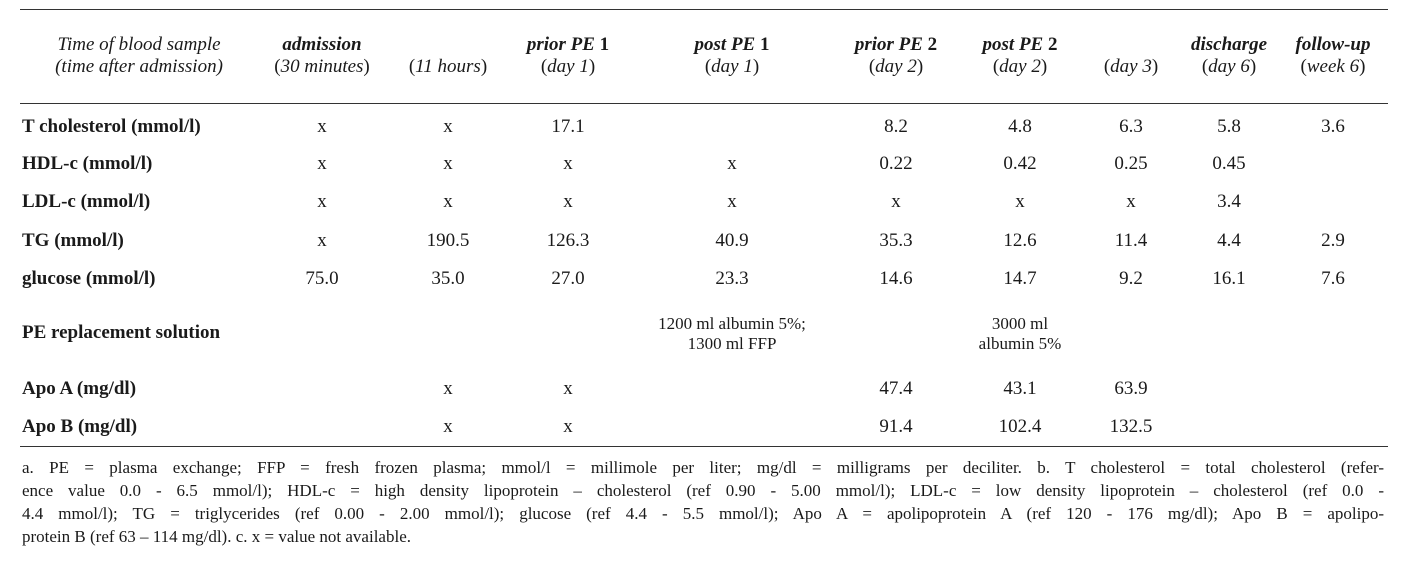  Describe the element at coordinates (87, 163) in the screenshot. I see `row-label-hdl-c: HDL-c (mmol/l)` at that location.